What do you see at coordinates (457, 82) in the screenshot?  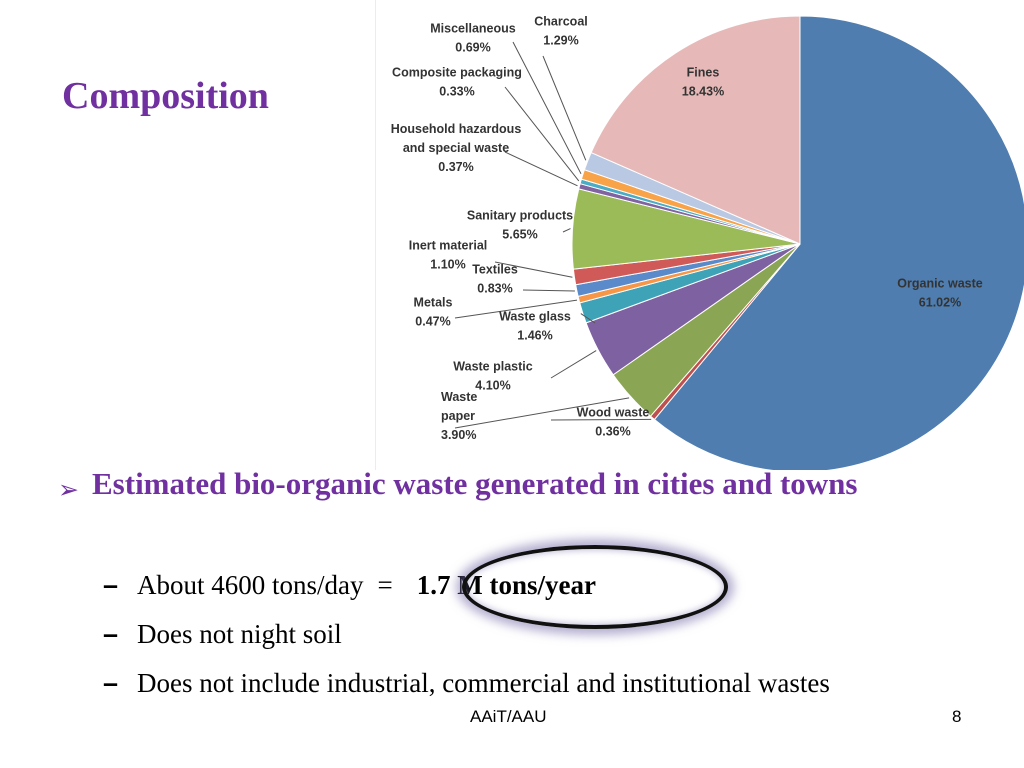 I see `slice-label-composite-packaging: Composite packaging 0.33%` at bounding box center [457, 82].